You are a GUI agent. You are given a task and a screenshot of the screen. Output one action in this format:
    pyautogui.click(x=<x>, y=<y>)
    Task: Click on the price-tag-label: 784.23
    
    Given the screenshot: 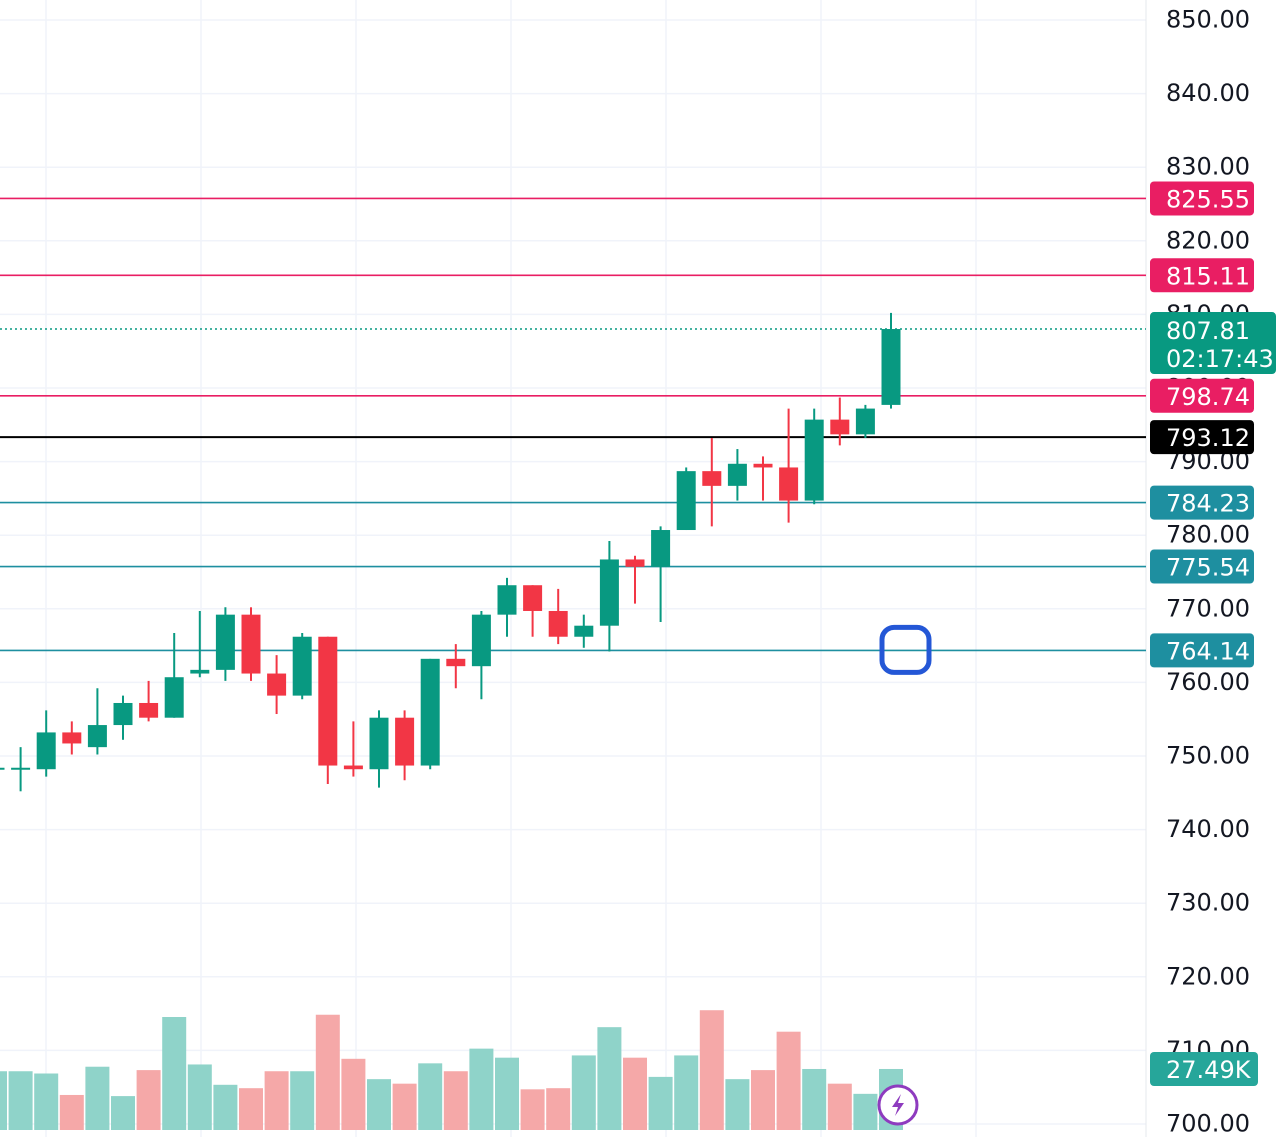 What is the action you would take?
    pyautogui.click(x=1208, y=504)
    